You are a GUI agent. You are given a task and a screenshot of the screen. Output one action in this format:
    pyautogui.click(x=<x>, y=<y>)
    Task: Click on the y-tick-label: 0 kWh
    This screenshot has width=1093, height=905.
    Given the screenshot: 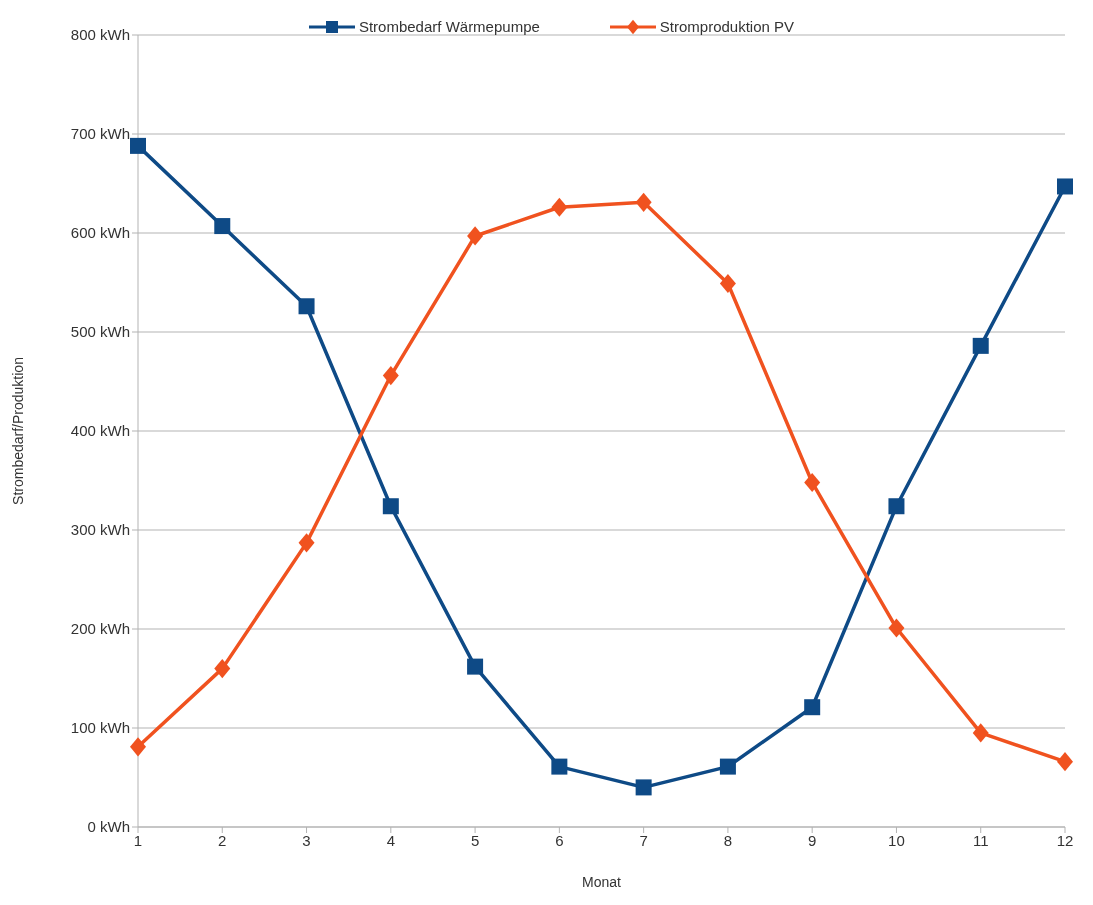 What is the action you would take?
    pyautogui.click(x=108, y=827)
    